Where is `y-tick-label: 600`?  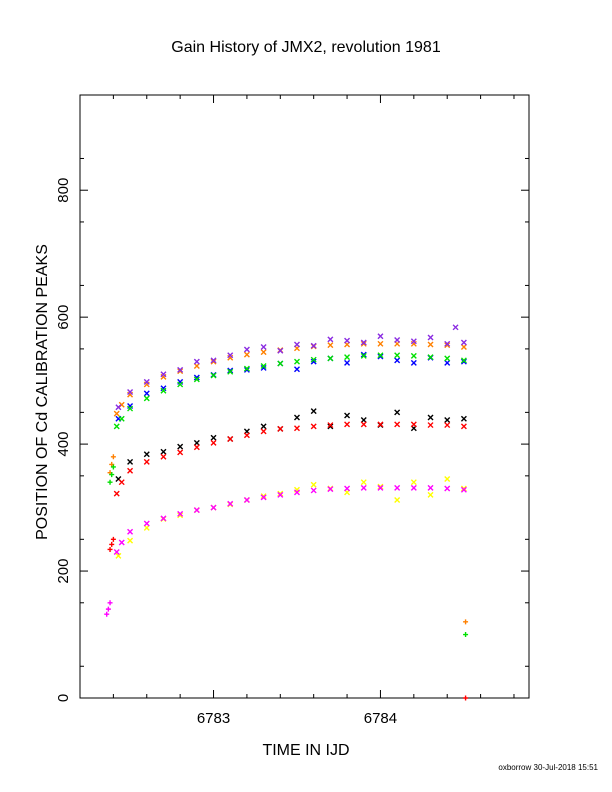
y-tick-label: 600 is located at coordinates (63, 317).